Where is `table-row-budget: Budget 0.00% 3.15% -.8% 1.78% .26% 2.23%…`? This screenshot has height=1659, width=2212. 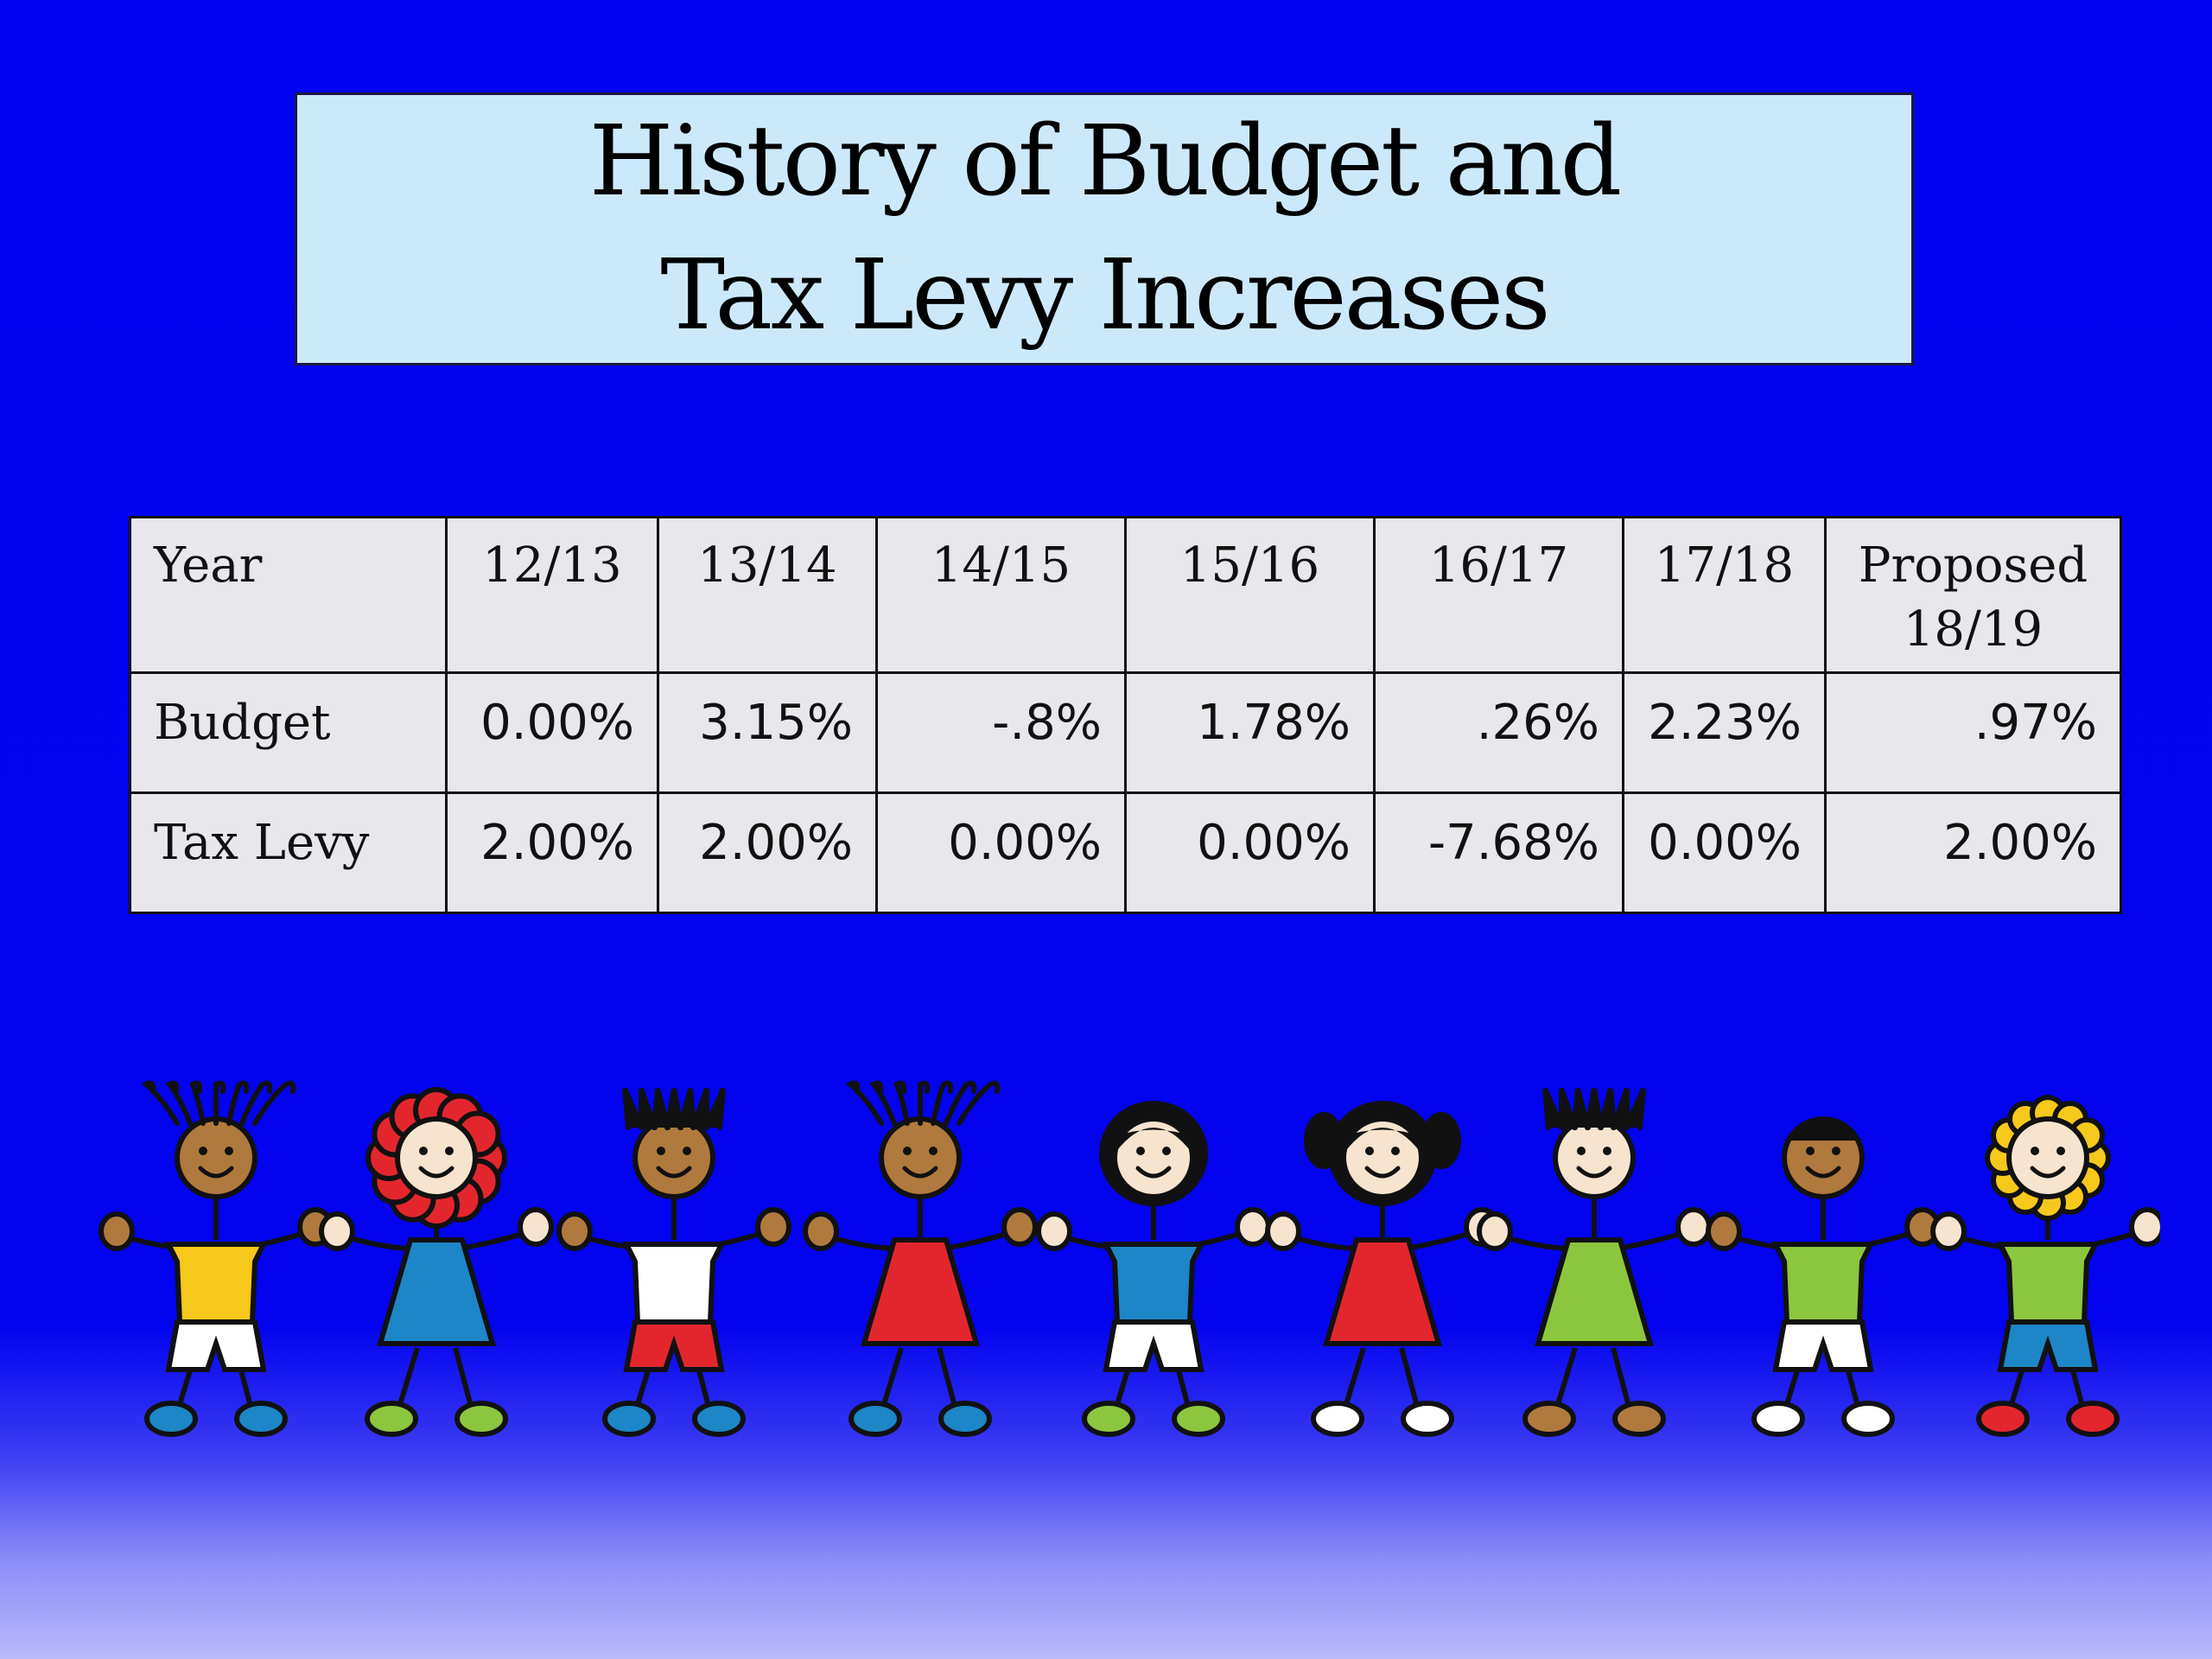 table-row-budget: Budget 0.00% 3.15% -.8% 1.78% .26% 2.23%… is located at coordinates (1125, 732).